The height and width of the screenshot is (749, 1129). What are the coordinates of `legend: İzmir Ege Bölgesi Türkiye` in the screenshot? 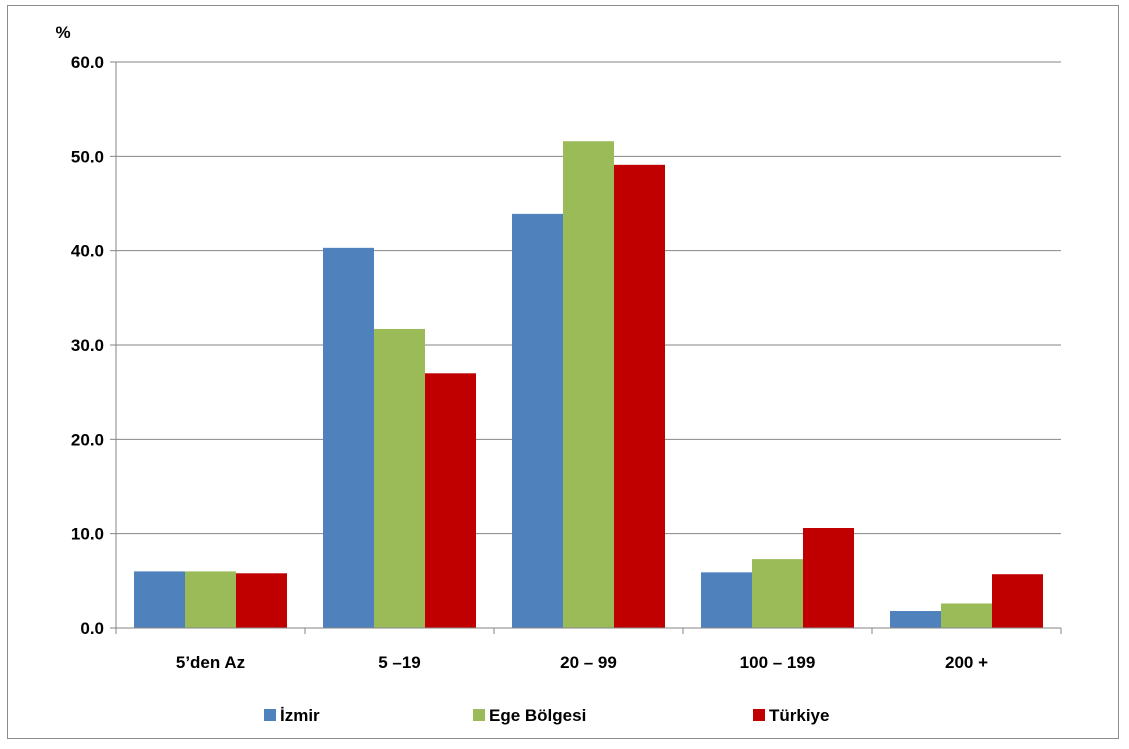 It's located at (546, 715).